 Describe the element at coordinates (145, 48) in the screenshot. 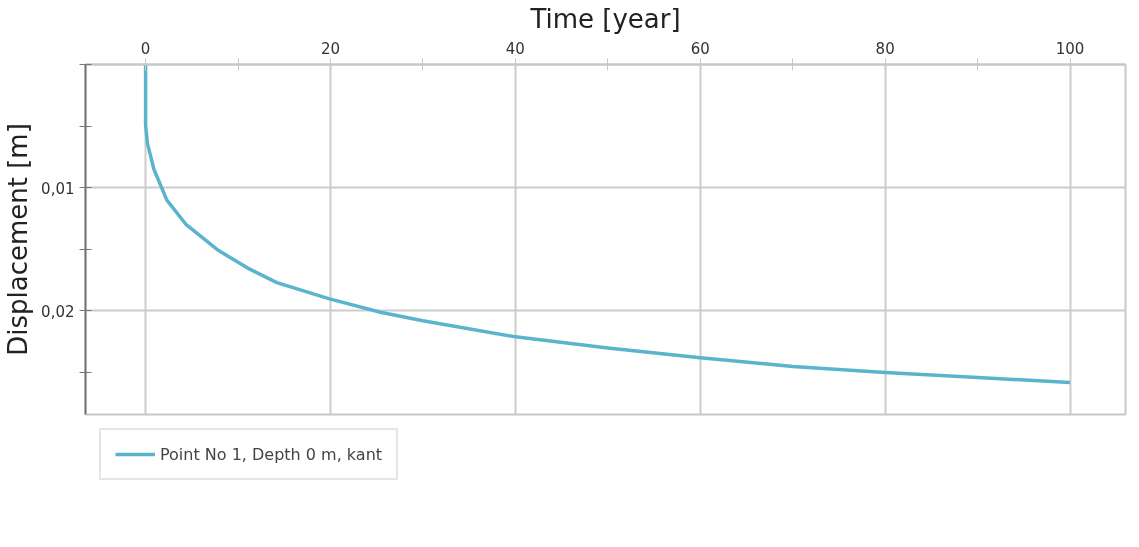

I see `x-tick-label: 0` at that location.